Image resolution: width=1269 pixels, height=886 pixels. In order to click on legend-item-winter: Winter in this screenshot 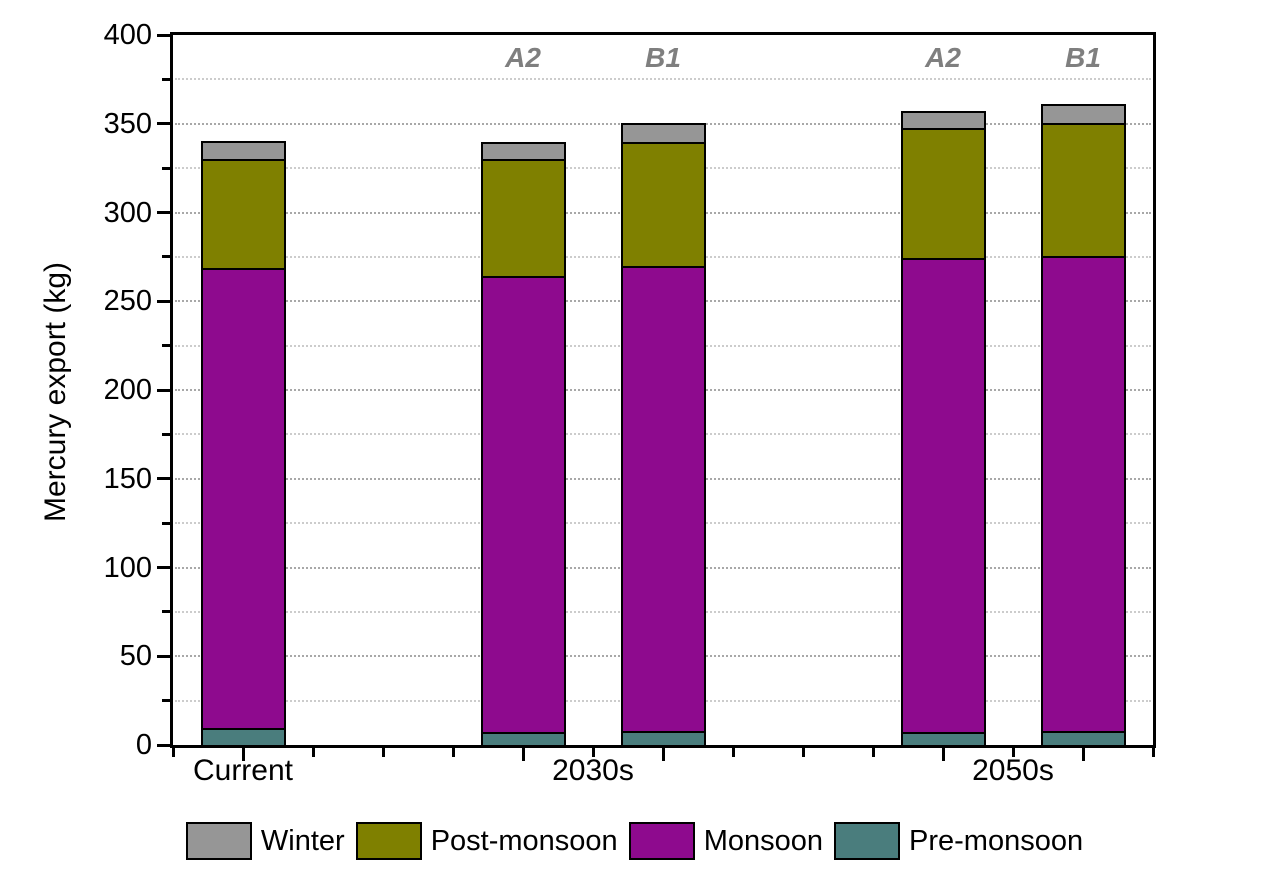, I will do `click(265, 841)`.